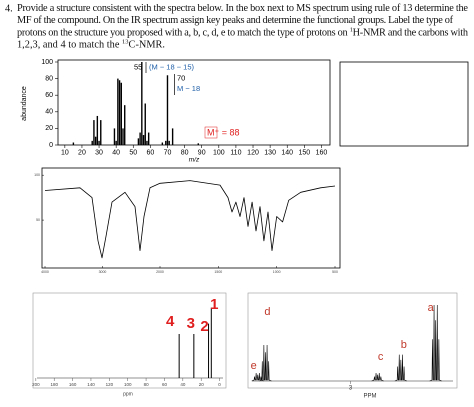 The width and height of the screenshot is (474, 407). I want to click on x-tick-label: 0, so click(219, 384).